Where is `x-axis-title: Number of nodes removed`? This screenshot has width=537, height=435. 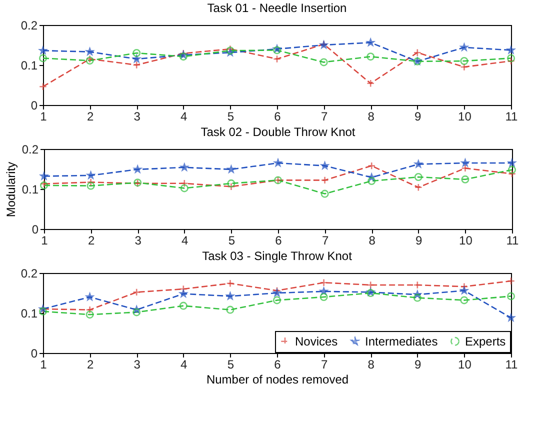 x-axis-title: Number of nodes removed is located at coordinates (277, 379).